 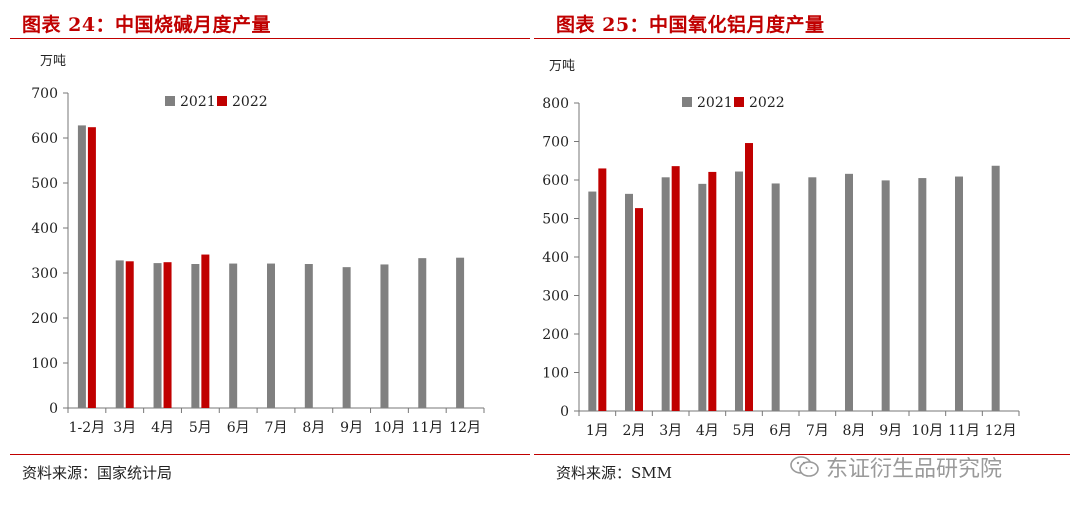 I want to click on left-bar-2021-3月, so click(x=119, y=334).